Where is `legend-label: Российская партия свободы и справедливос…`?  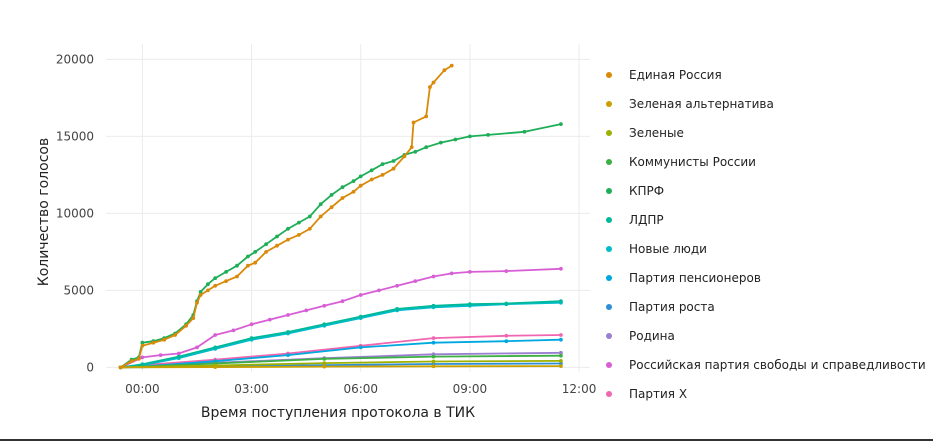
legend-label: Российская партия свободы и справедливос… is located at coordinates (777, 365).